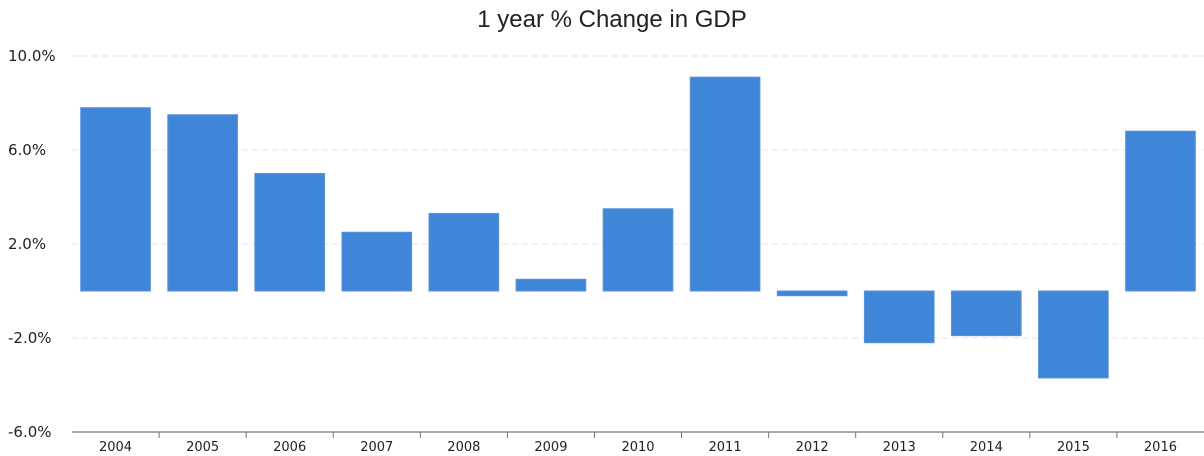  I want to click on x-tick-label: 2014, so click(986, 447).